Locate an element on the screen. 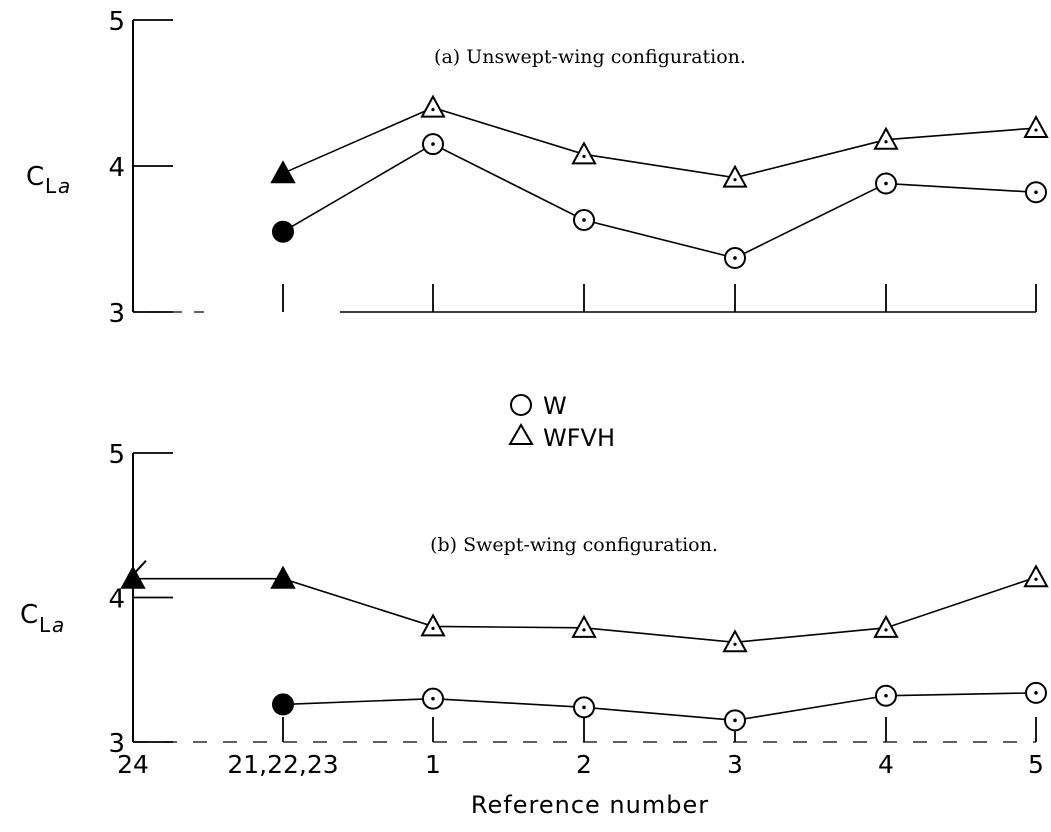 This screenshot has height=832, width=1051. panel-a-point-w is located at coordinates (283, 231).